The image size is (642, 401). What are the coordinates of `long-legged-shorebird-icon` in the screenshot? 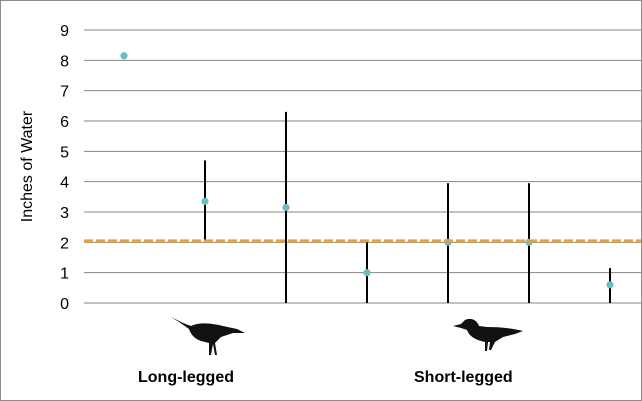 It's located at (208, 336).